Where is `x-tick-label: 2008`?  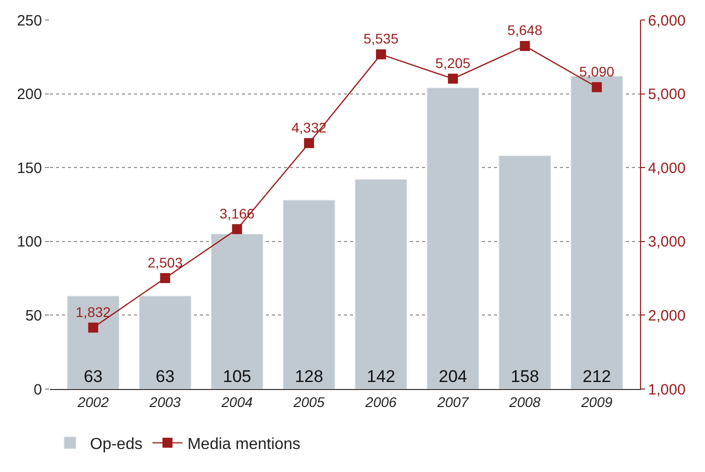
x-tick-label: 2008 is located at coordinates (524, 402).